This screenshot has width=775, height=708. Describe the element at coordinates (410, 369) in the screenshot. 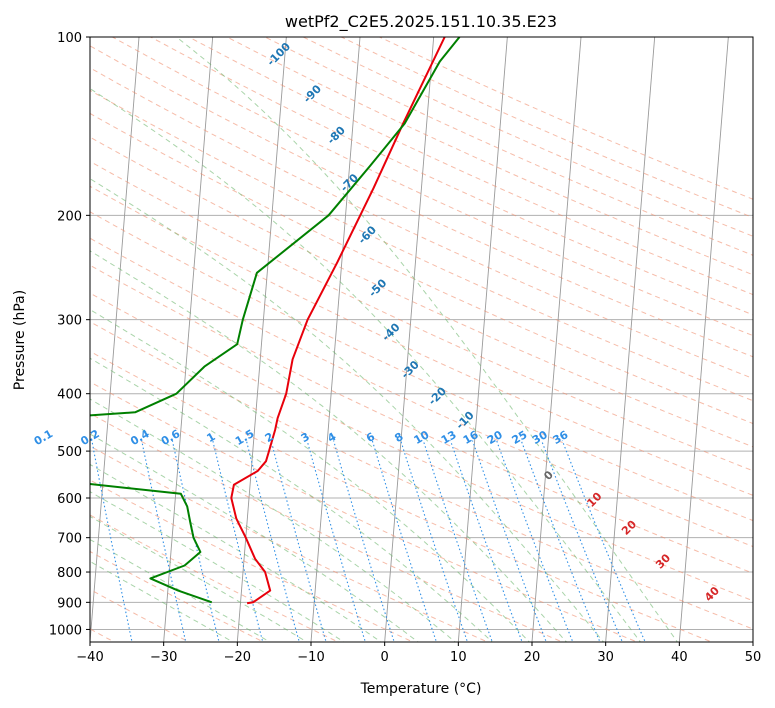

I see `moist-adiabat-label: -30` at that location.